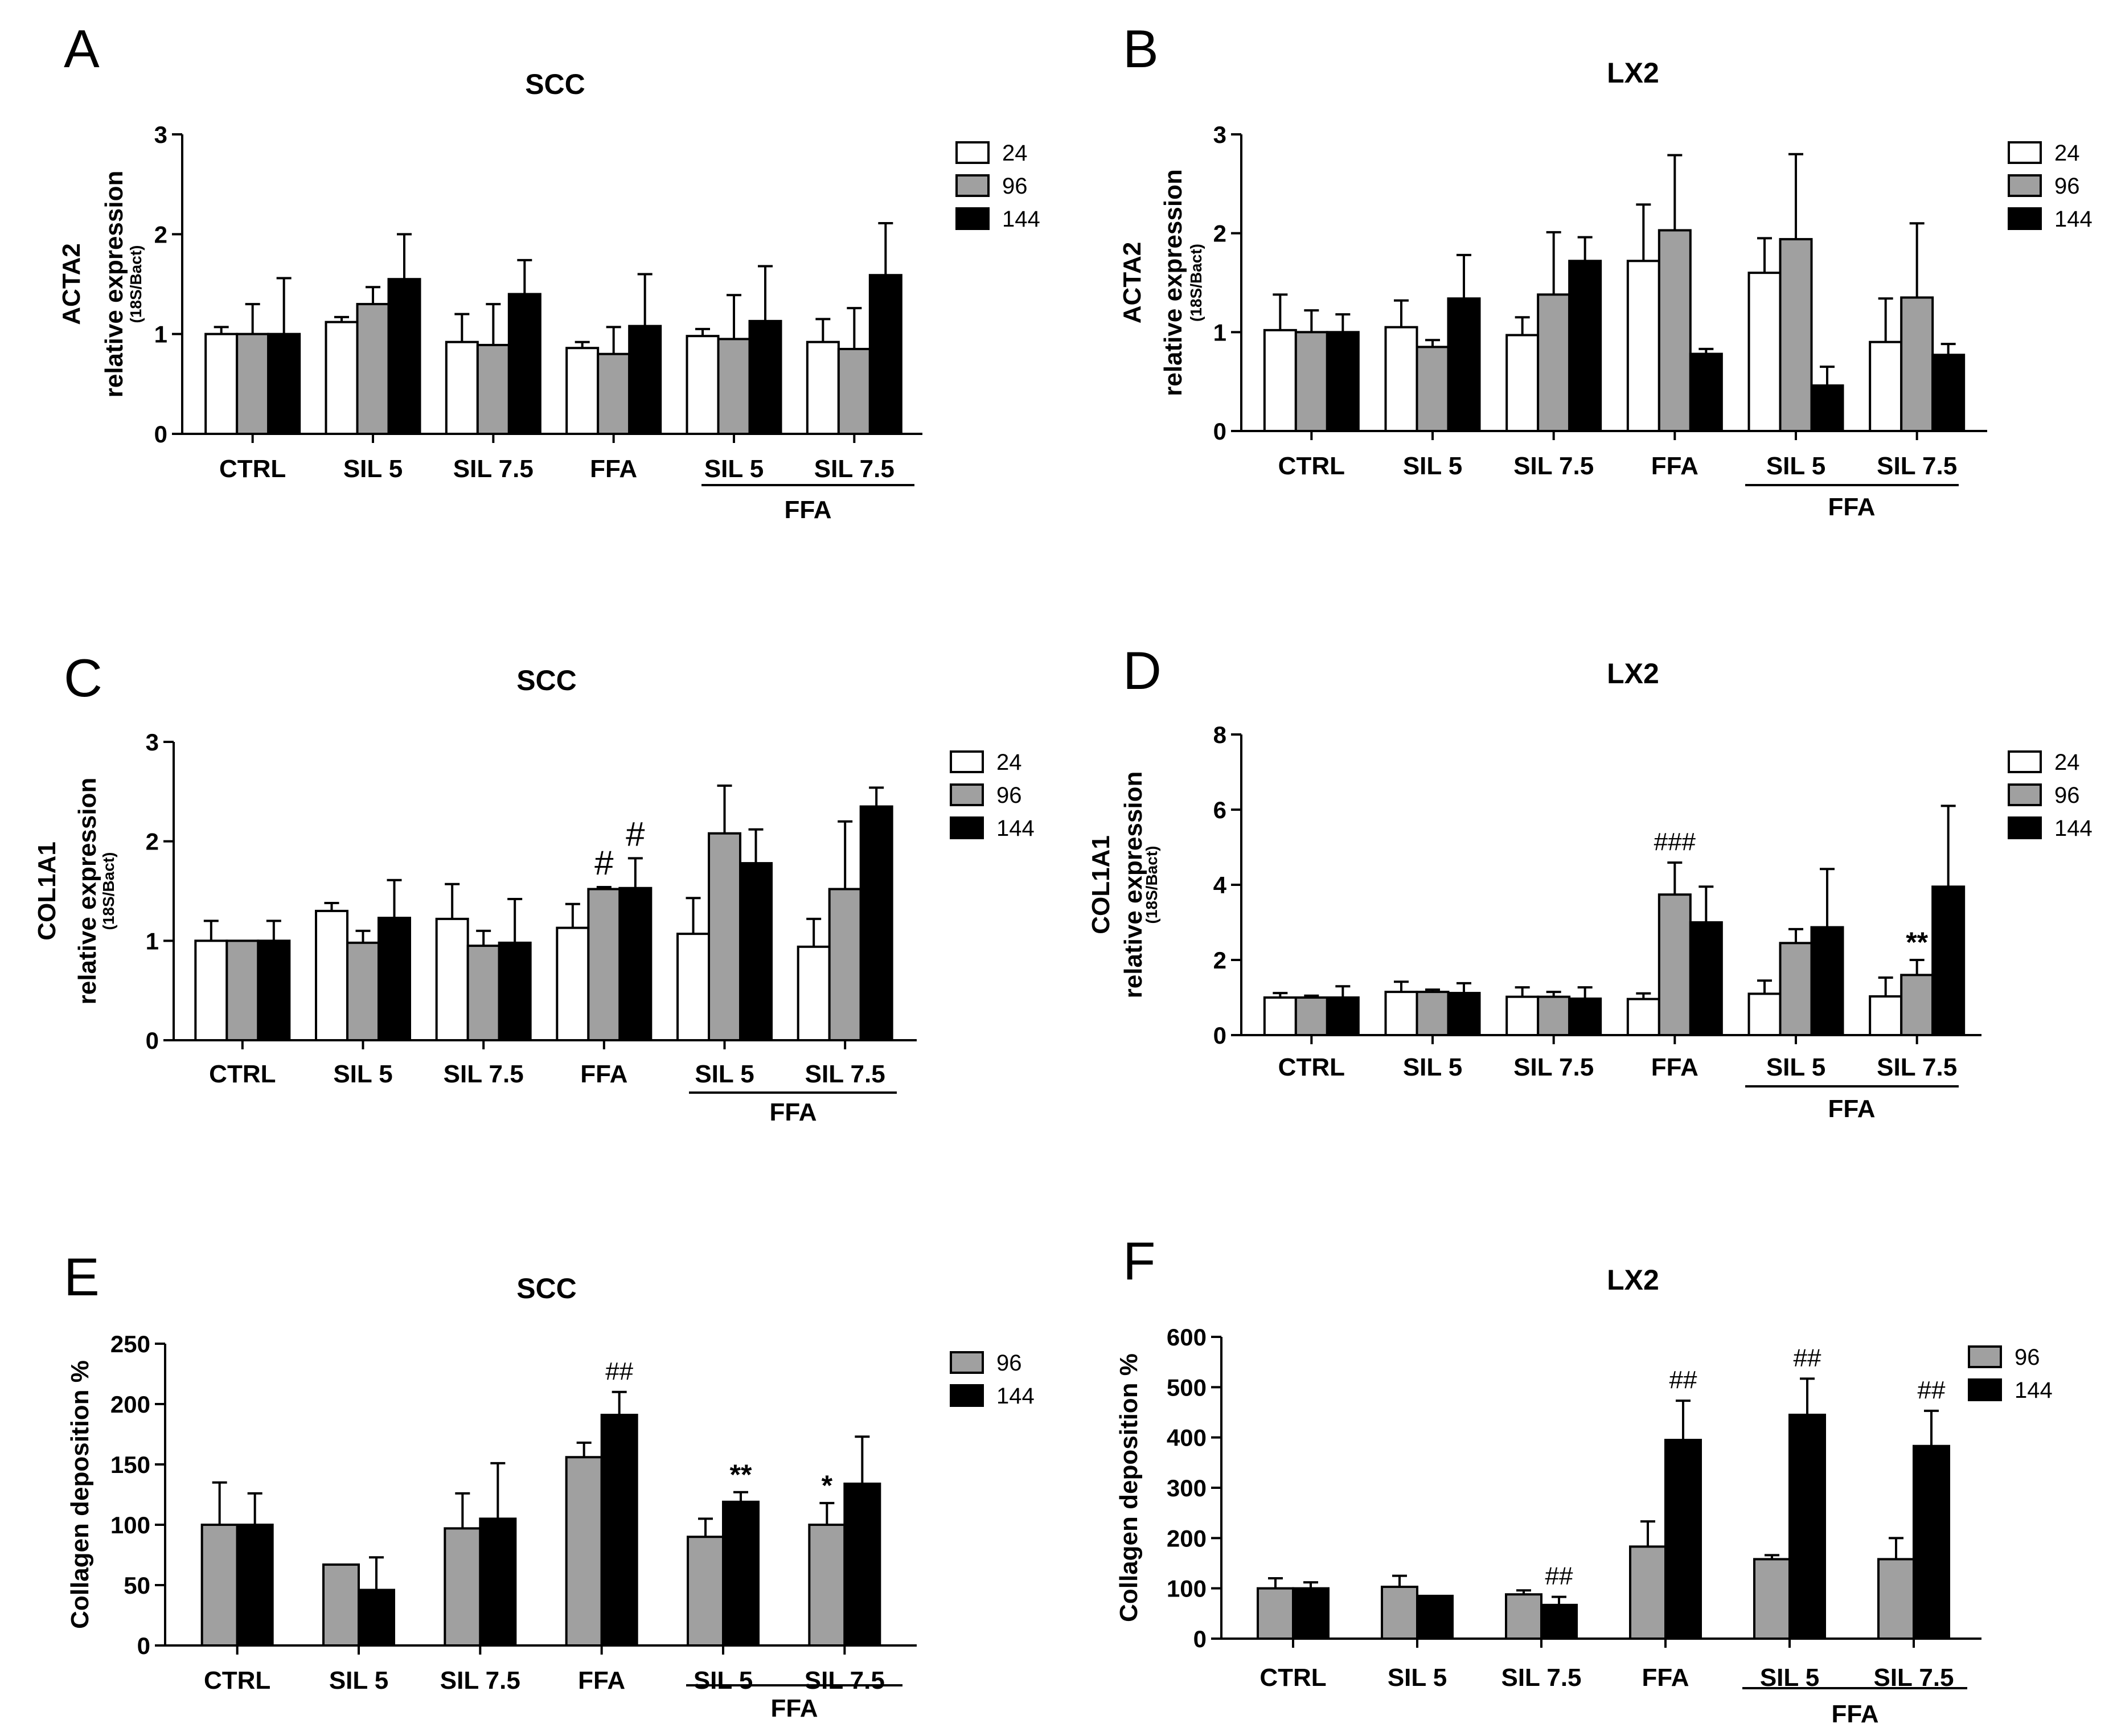  I want to click on y-tick-label: 0, so click(143, 1646).